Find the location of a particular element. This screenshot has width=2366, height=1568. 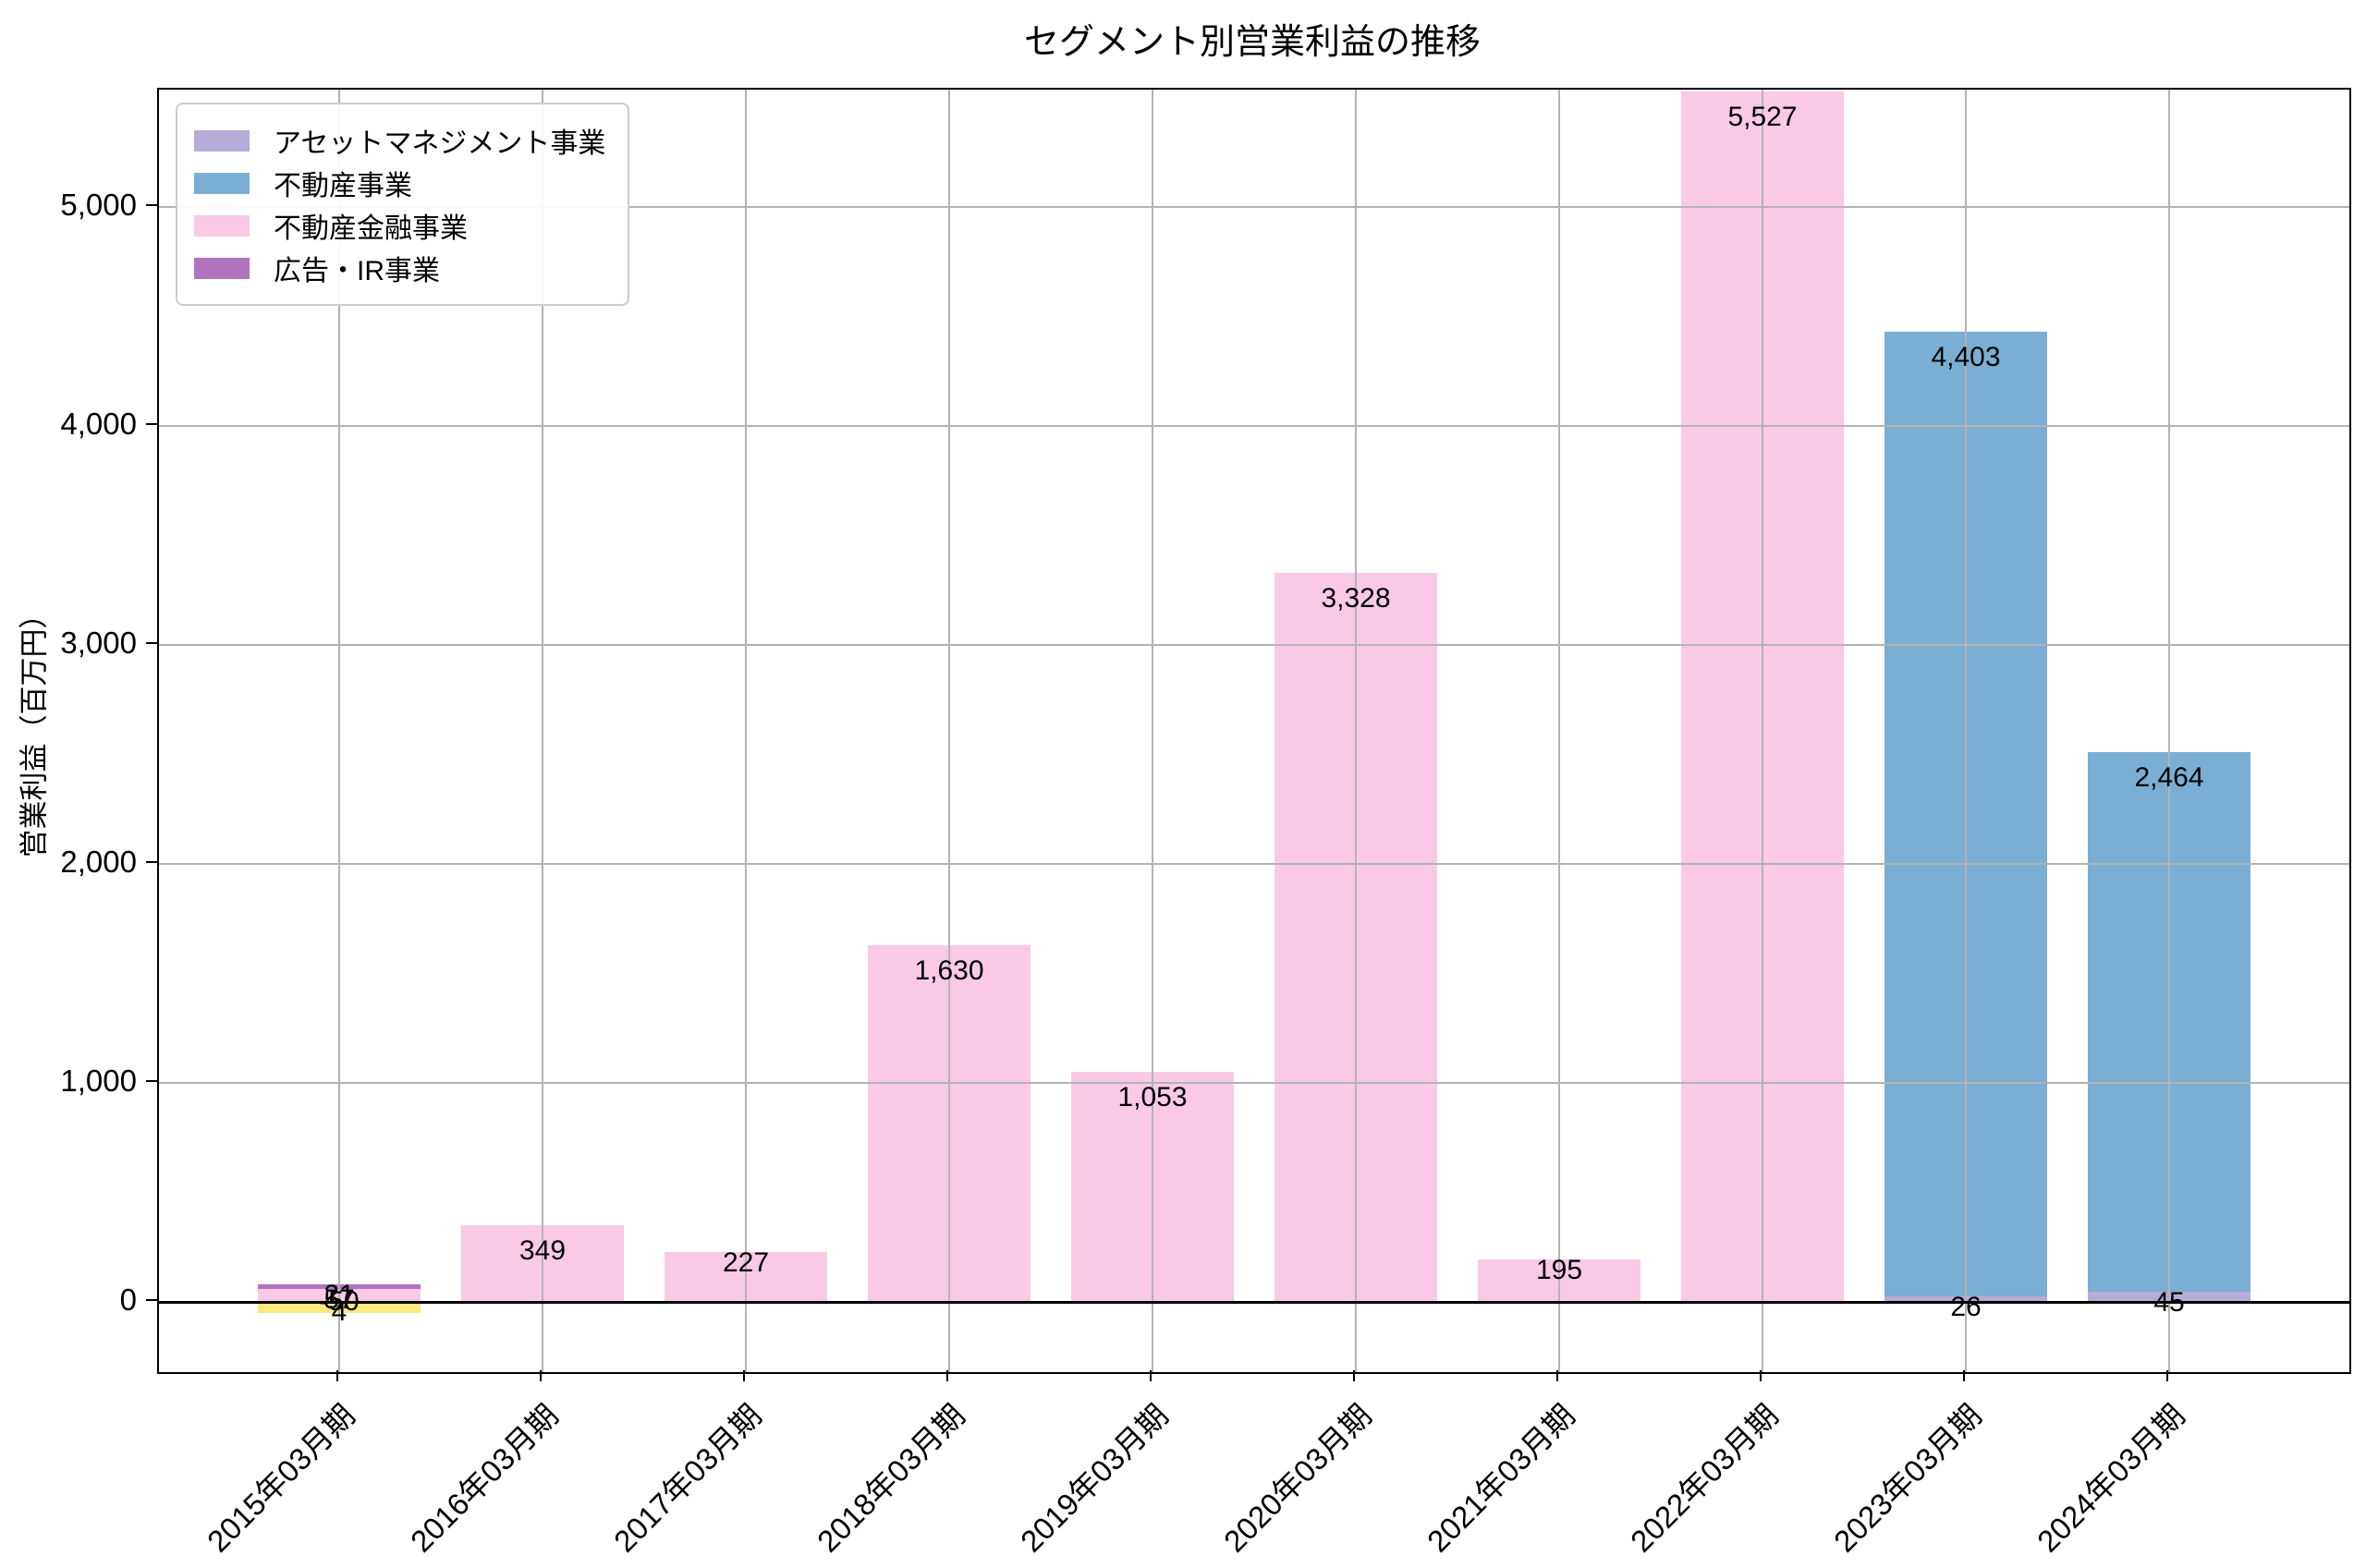

y-axis-label: 営業利益（百万円） is located at coordinates (34, 729).